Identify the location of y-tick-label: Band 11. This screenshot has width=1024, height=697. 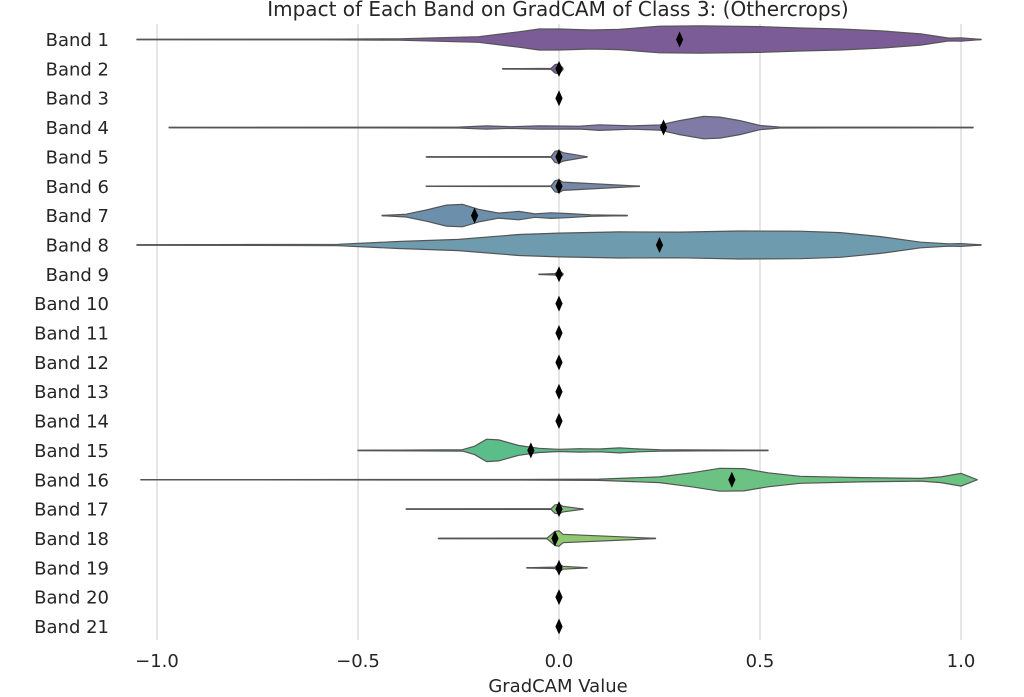
(71, 334).